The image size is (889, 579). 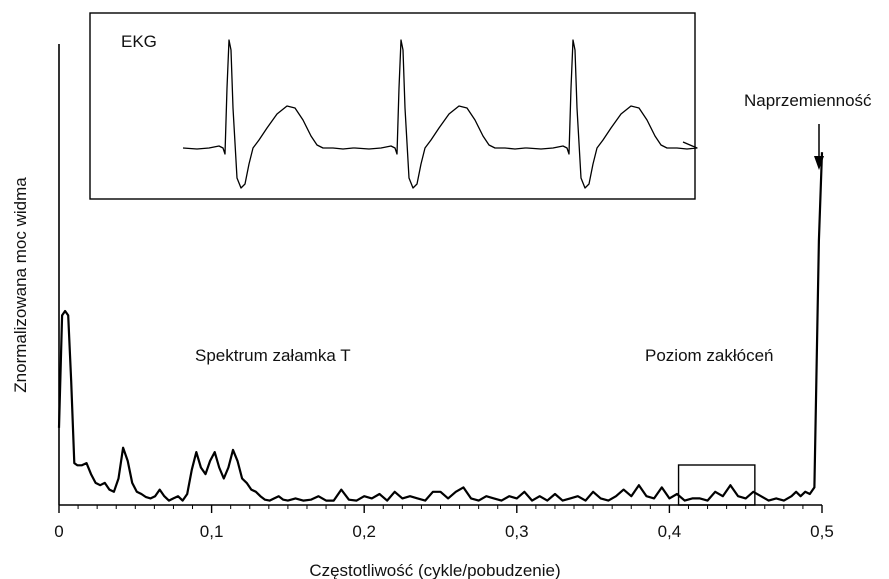 What do you see at coordinates (716, 485) in the screenshot?
I see `noise-level-box` at bounding box center [716, 485].